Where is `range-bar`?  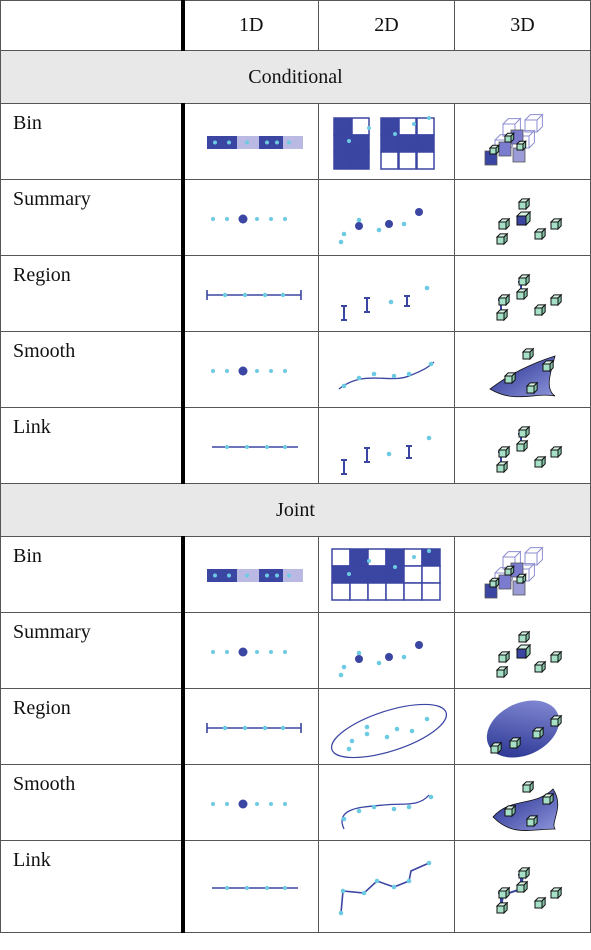 range-bar is located at coordinates (344, 466).